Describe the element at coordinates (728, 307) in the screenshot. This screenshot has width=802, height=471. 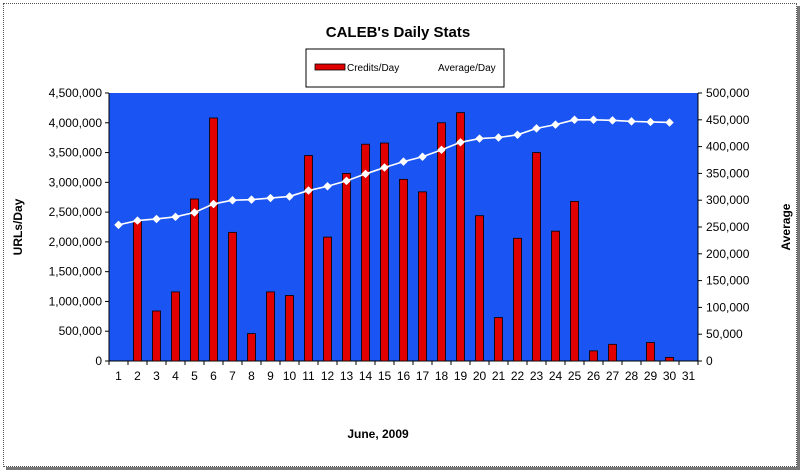
I see `y2-tick-label: 100,000` at that location.